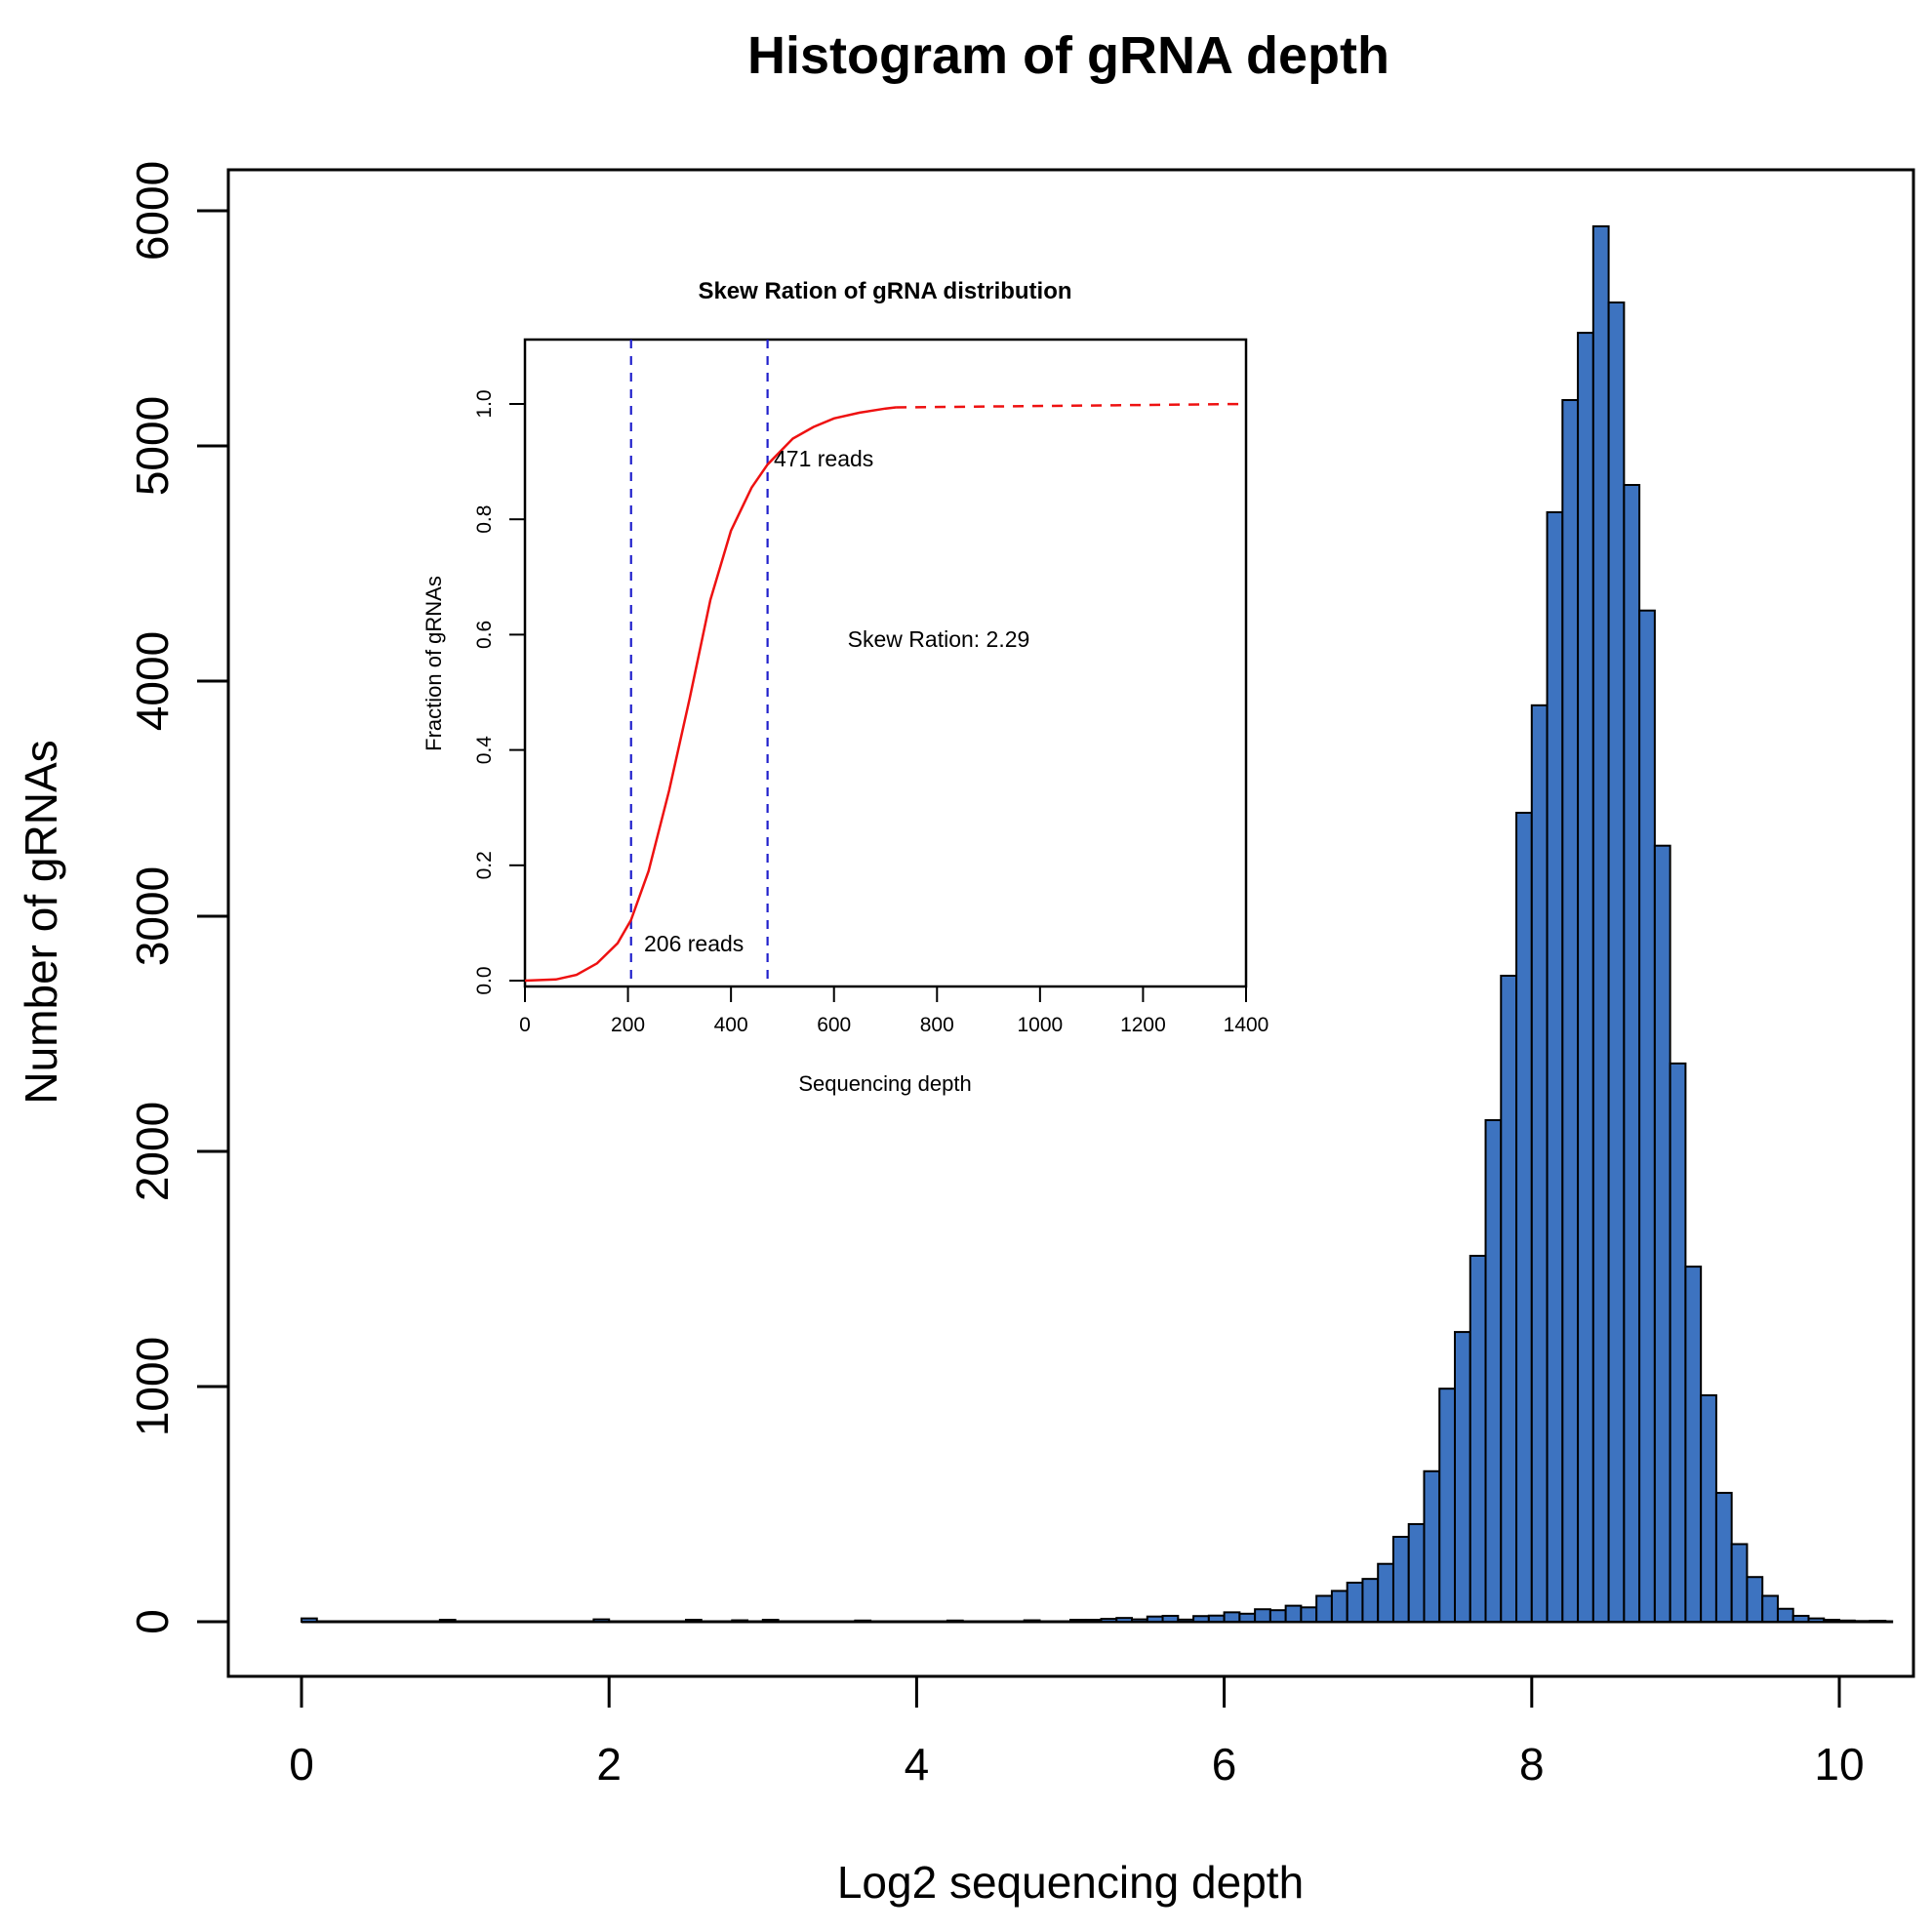 Image resolution: width=1932 pixels, height=1932 pixels. What do you see at coordinates (1532, 1764) in the screenshot?
I see `svg-text: 8` at bounding box center [1532, 1764].